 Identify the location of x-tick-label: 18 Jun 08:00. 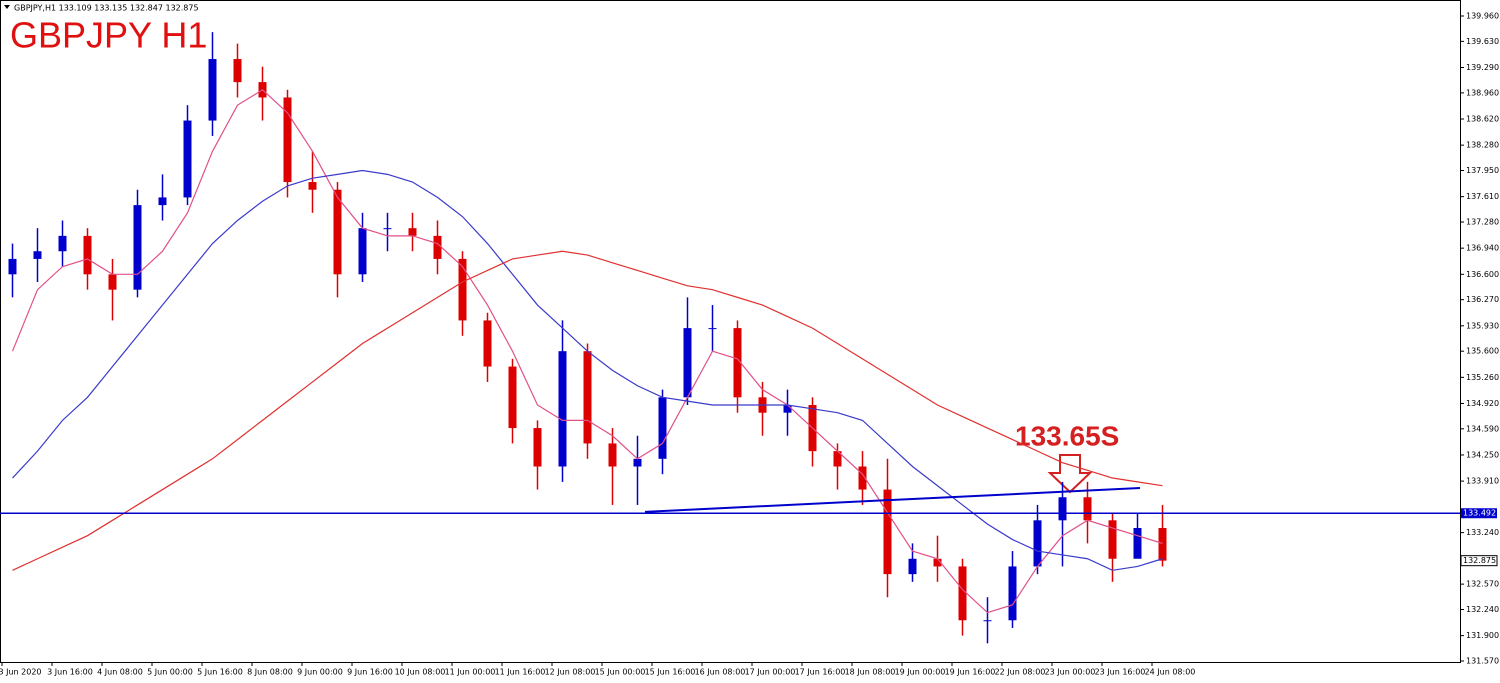
(870, 672).